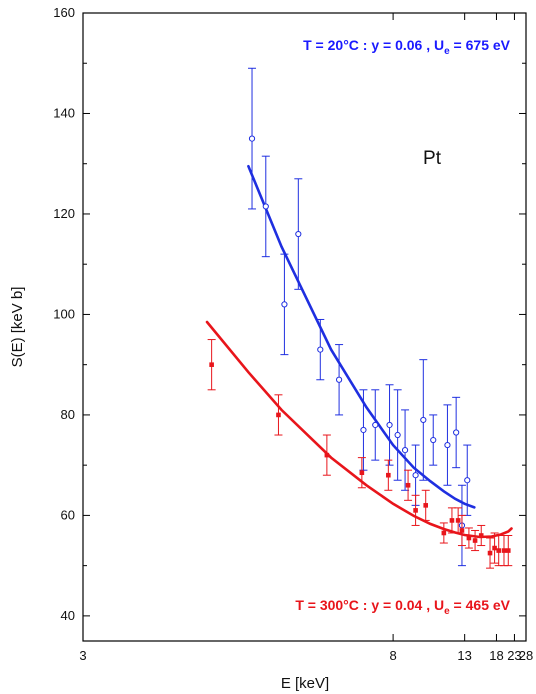  What do you see at coordinates (305, 683) in the screenshot?
I see `x-axis-title: E [keV]` at bounding box center [305, 683].